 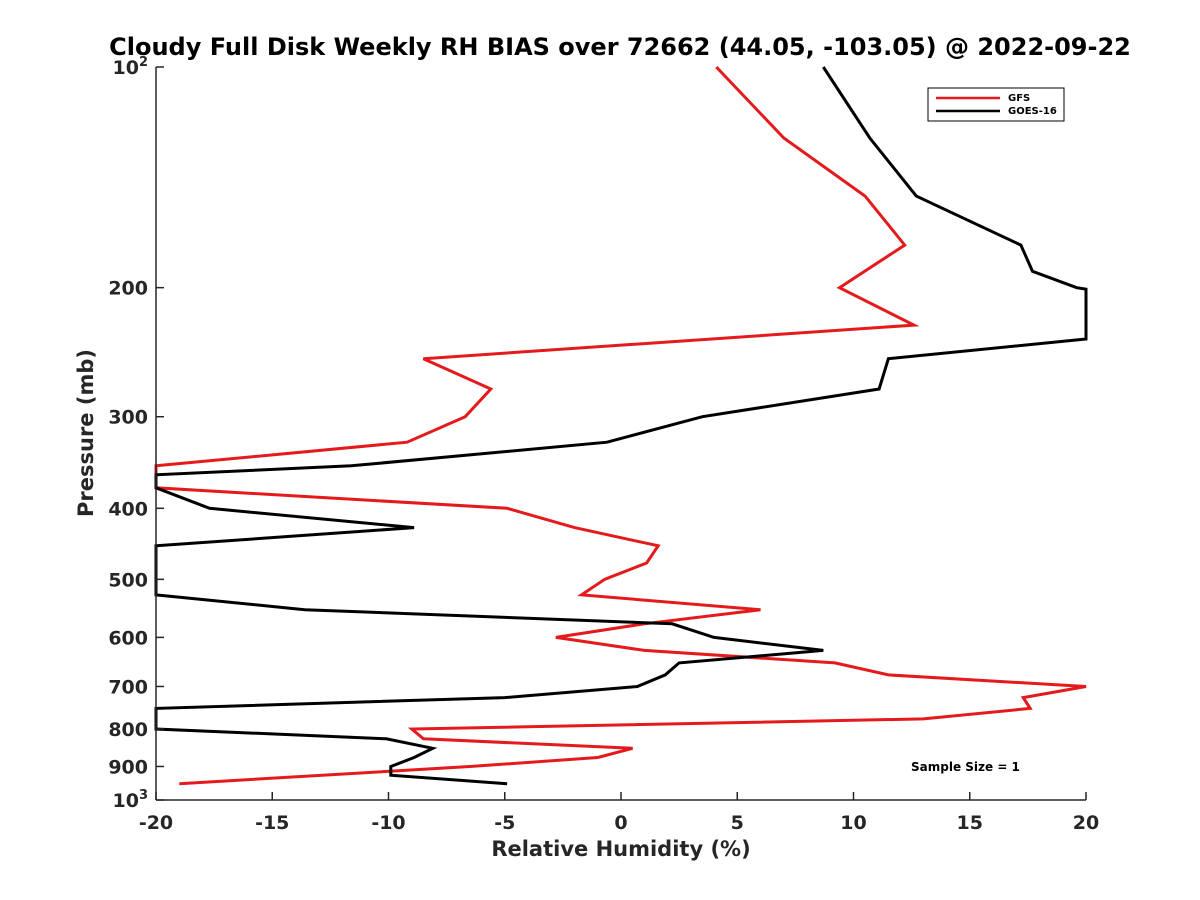 I want to click on x-tick-label: -15, so click(x=272, y=823).